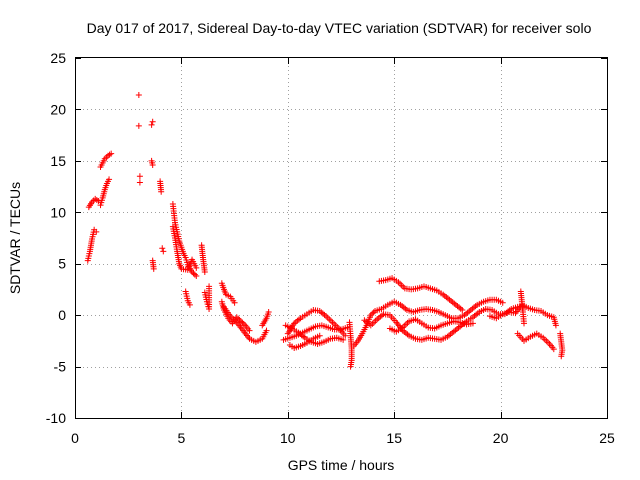  I want to click on x-tick-label: 15, so click(394, 438).